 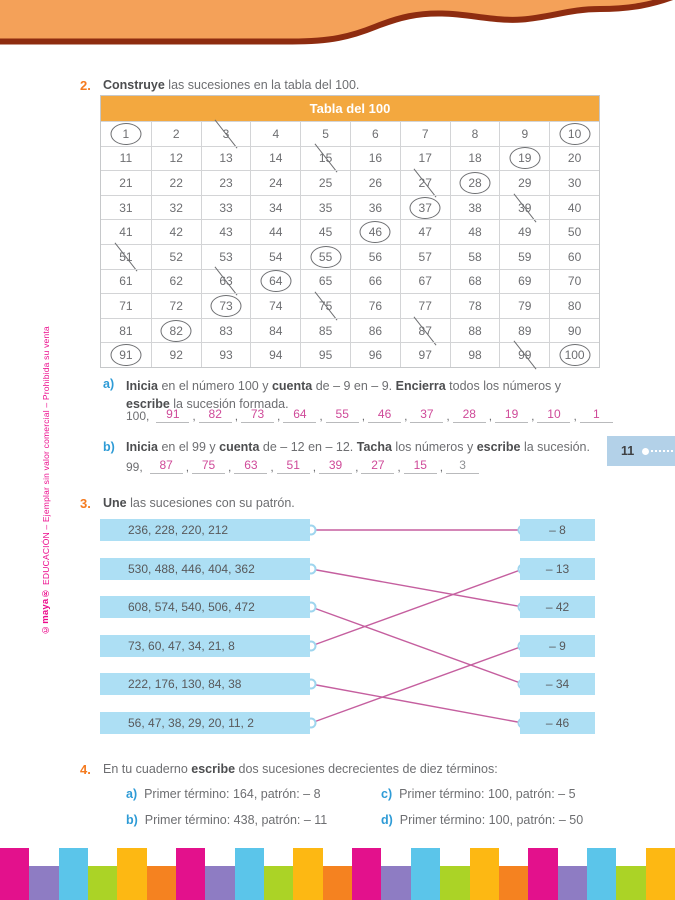 What do you see at coordinates (199, 503) in the screenshot?
I see `exercise-3-instruction: Une las sucesiones con su patrón.` at bounding box center [199, 503].